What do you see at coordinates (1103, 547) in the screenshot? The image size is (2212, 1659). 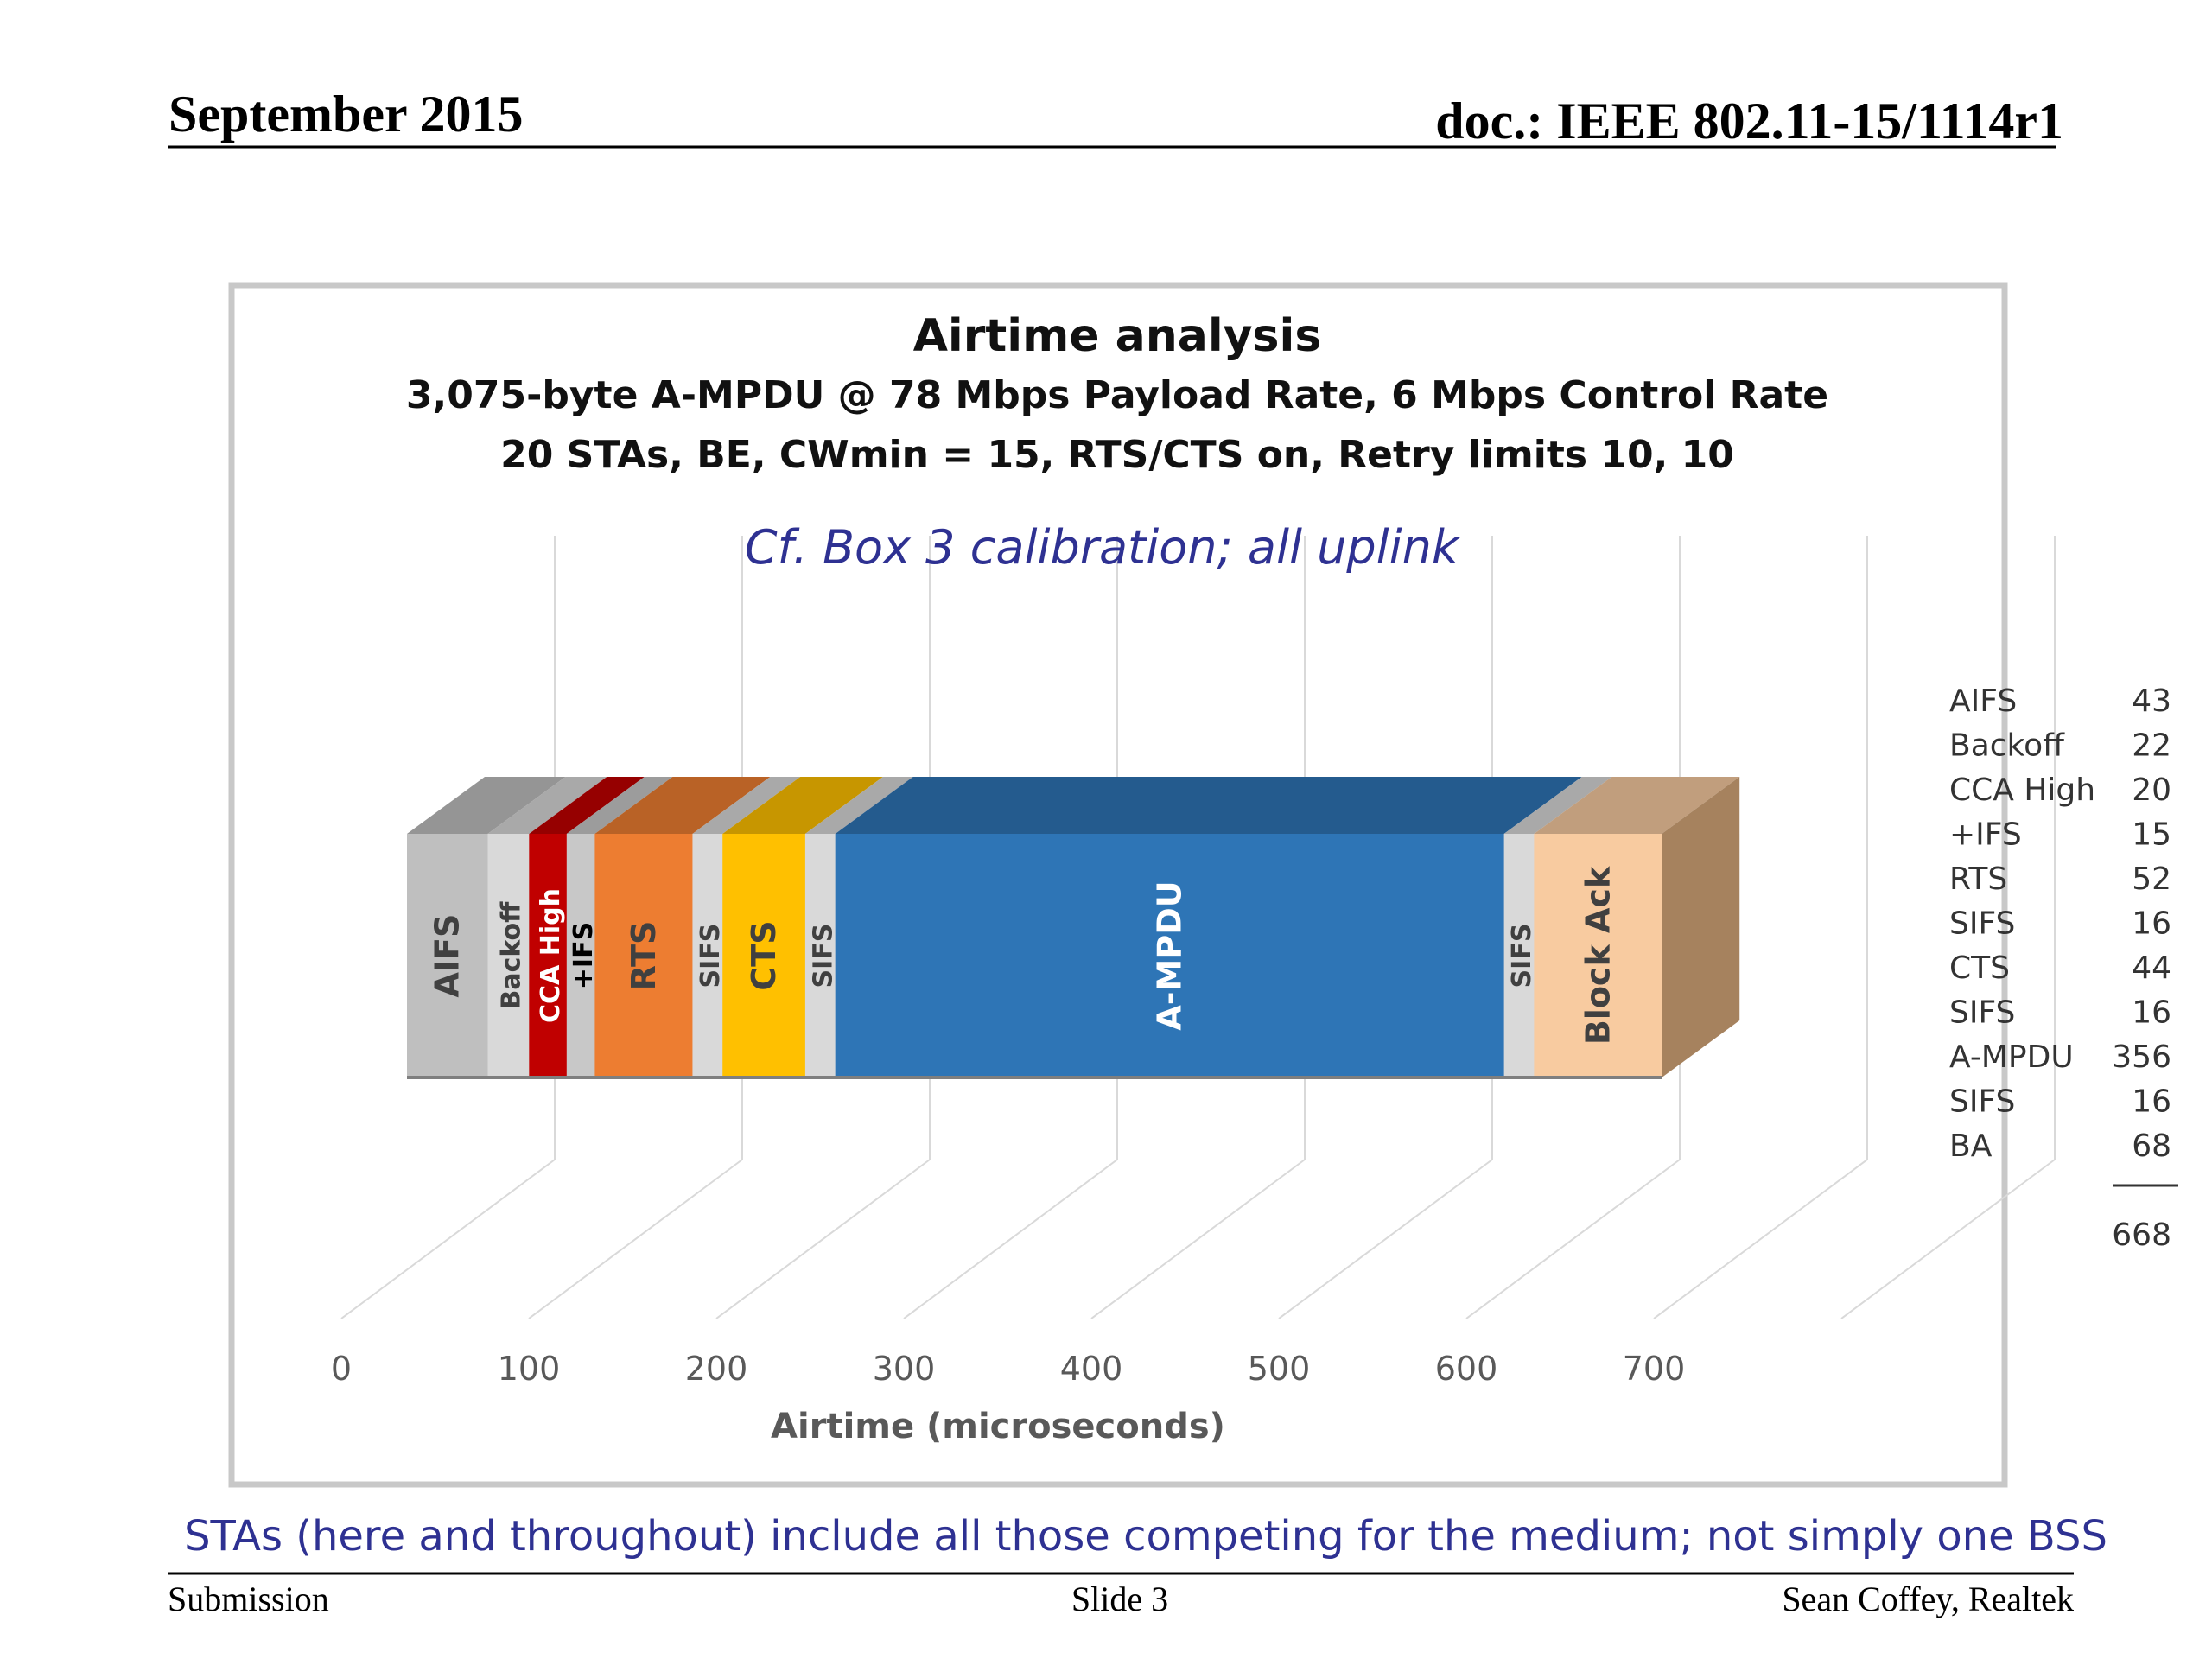 I see `chart-annotation: Cf. Box 3 calibration; all uplink` at bounding box center [1103, 547].